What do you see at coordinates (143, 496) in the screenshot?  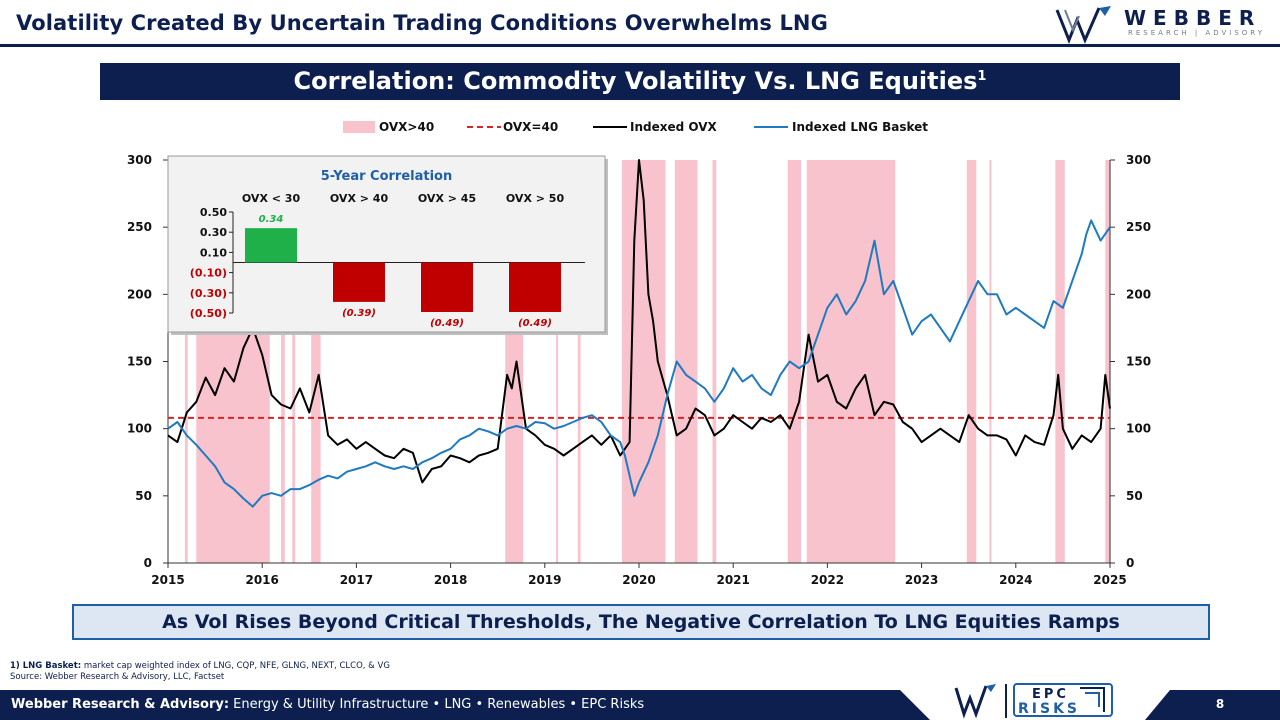 I see `y-tick-label: 50` at bounding box center [143, 496].